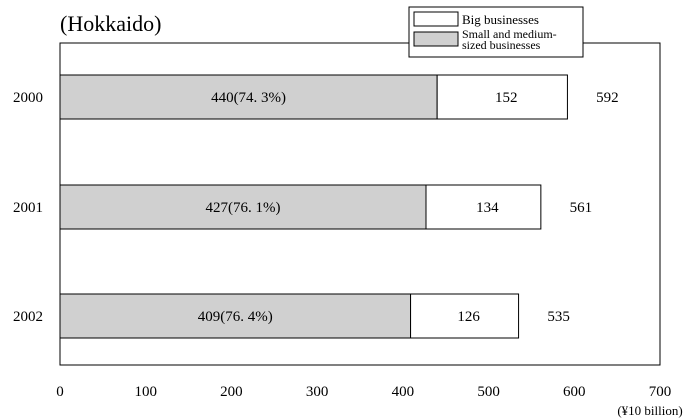 Image resolution: width=697 pixels, height=420 pixels. I want to click on chart-title: (Hokkaido), so click(110, 23).